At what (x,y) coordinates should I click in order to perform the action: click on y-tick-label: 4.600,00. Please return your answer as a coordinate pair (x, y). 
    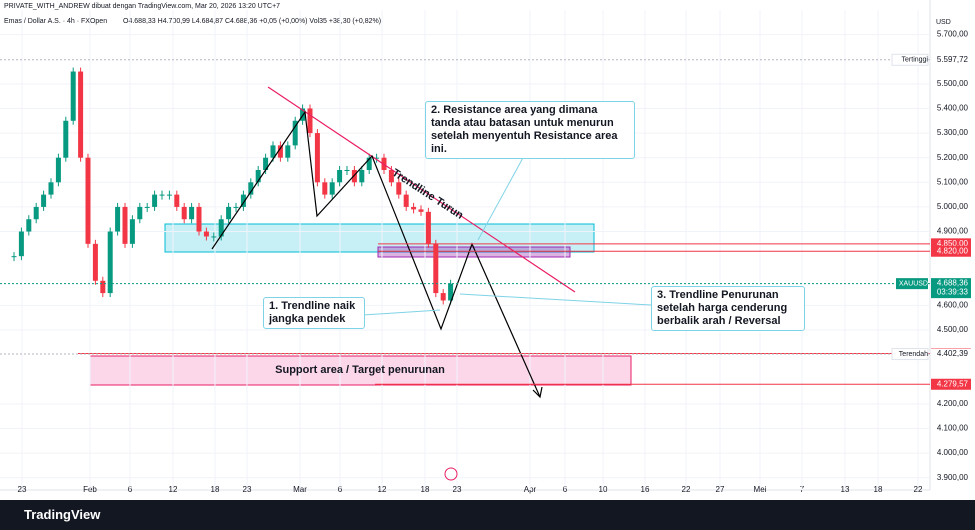
    Looking at the image, I should click on (953, 304).